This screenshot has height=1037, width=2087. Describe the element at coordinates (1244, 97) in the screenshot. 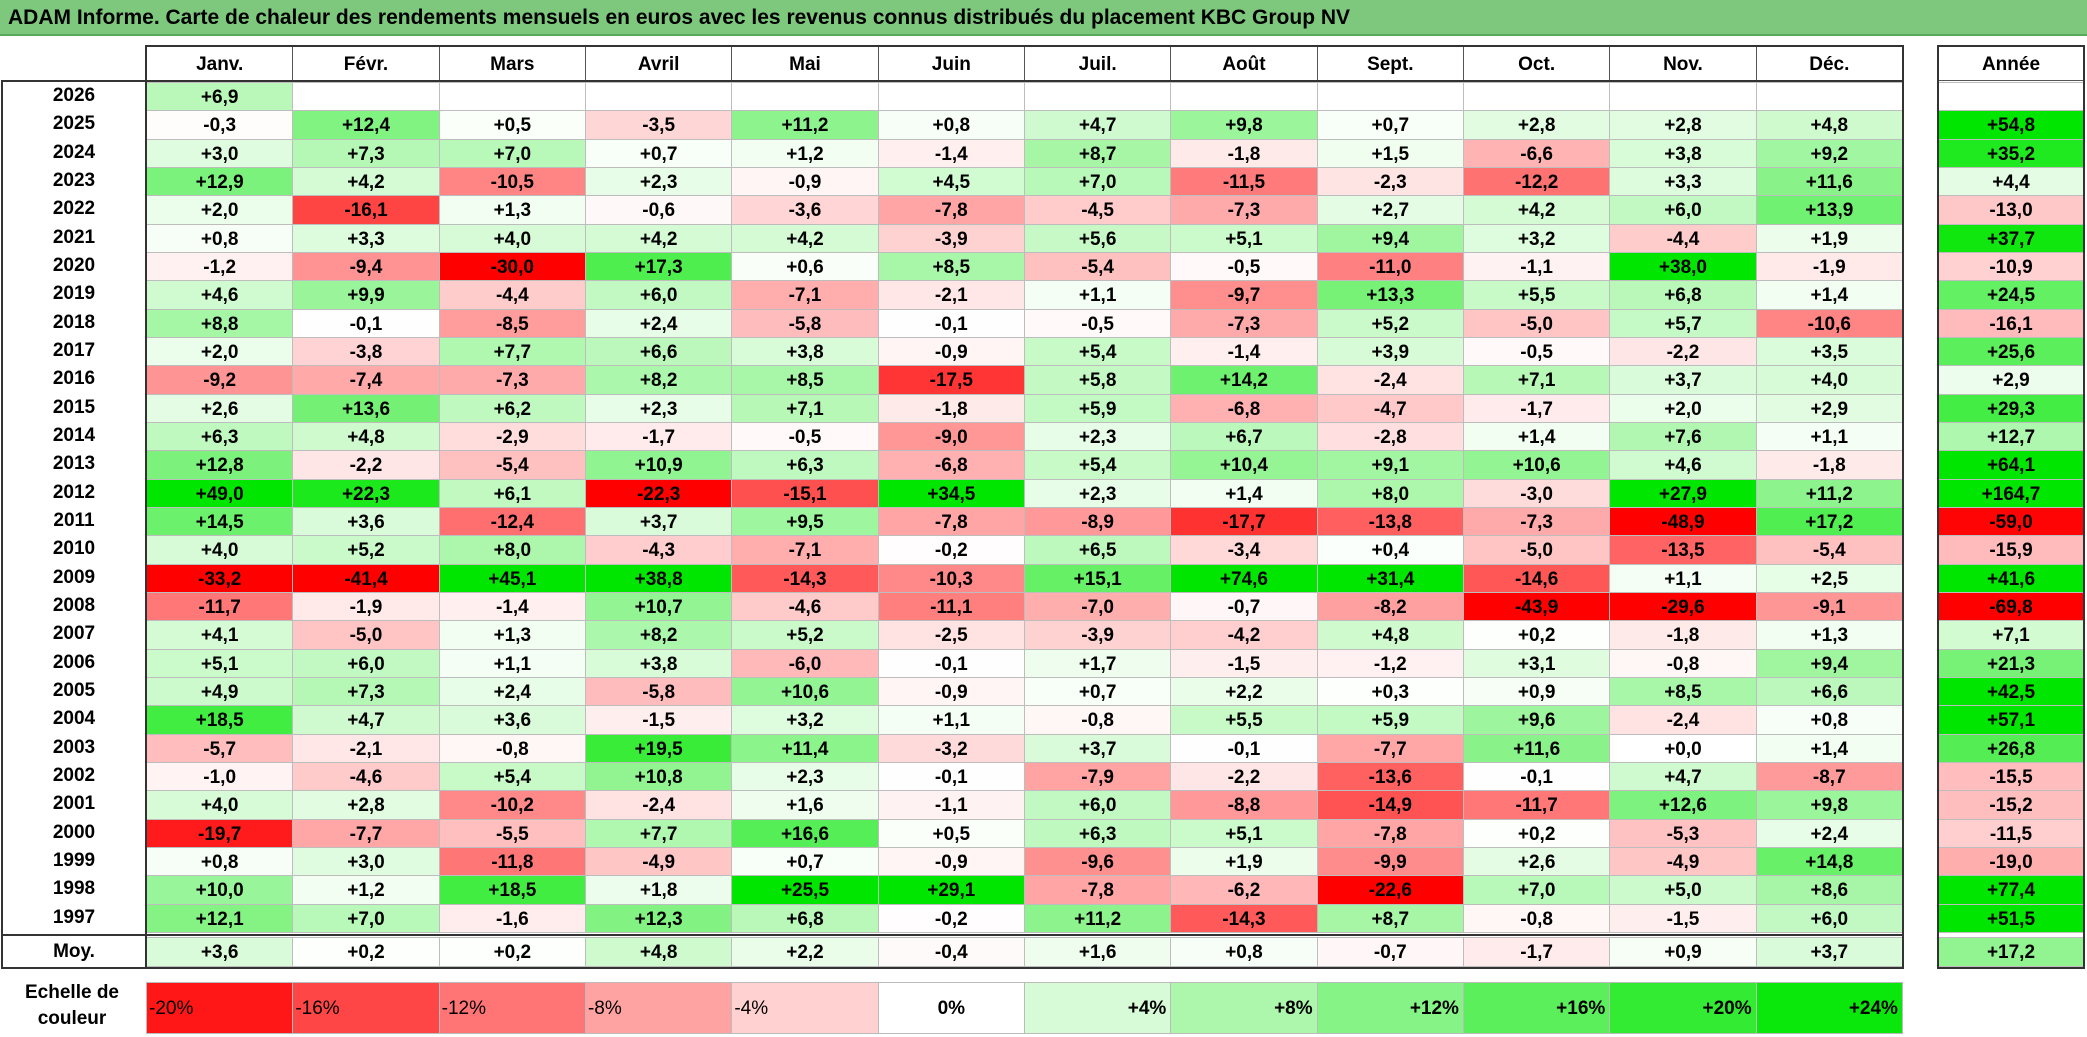

I see `heatmap-cell` at that location.